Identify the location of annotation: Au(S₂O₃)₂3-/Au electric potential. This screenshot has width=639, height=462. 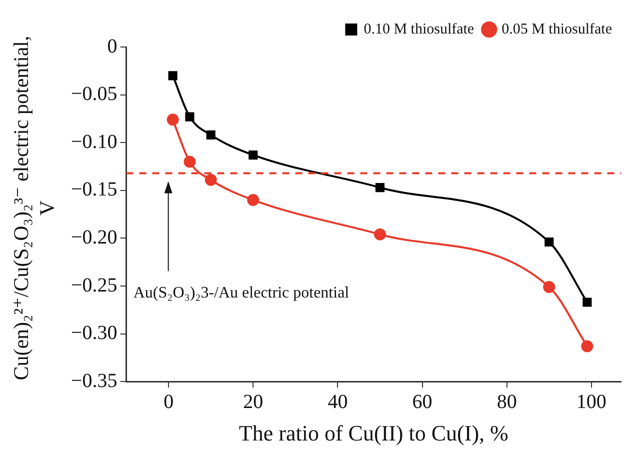
(241, 293).